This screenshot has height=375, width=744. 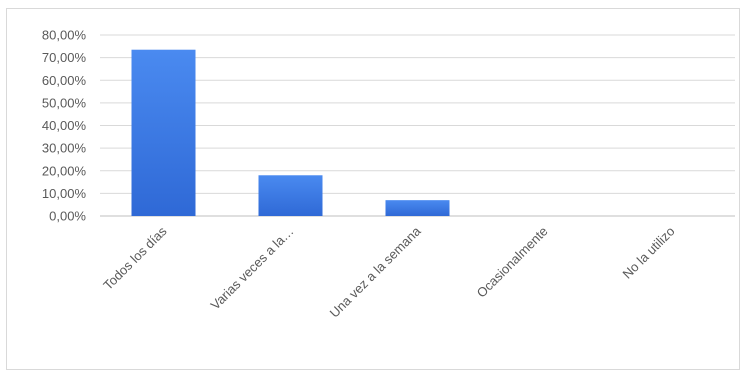 I want to click on y-tick-label: 70,00%, so click(x=64, y=57).